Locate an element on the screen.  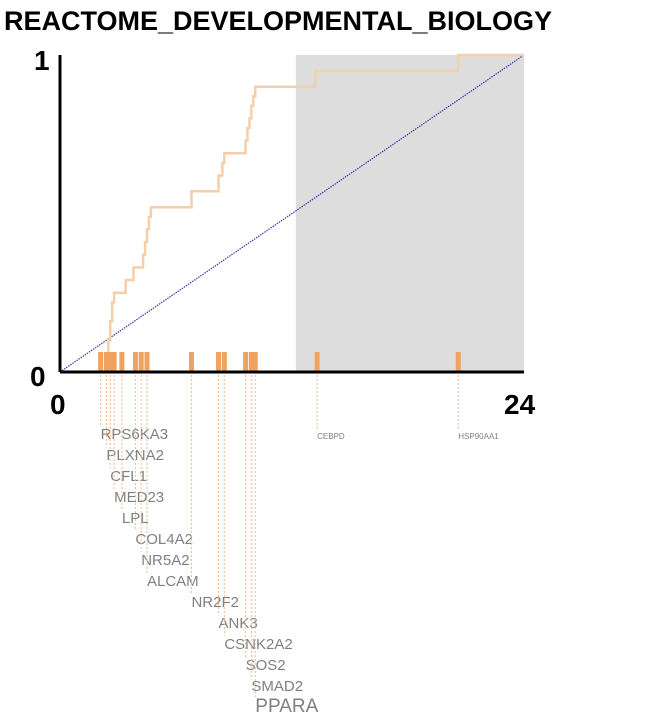
gene-label: HSP90AA1 is located at coordinates (478, 436).